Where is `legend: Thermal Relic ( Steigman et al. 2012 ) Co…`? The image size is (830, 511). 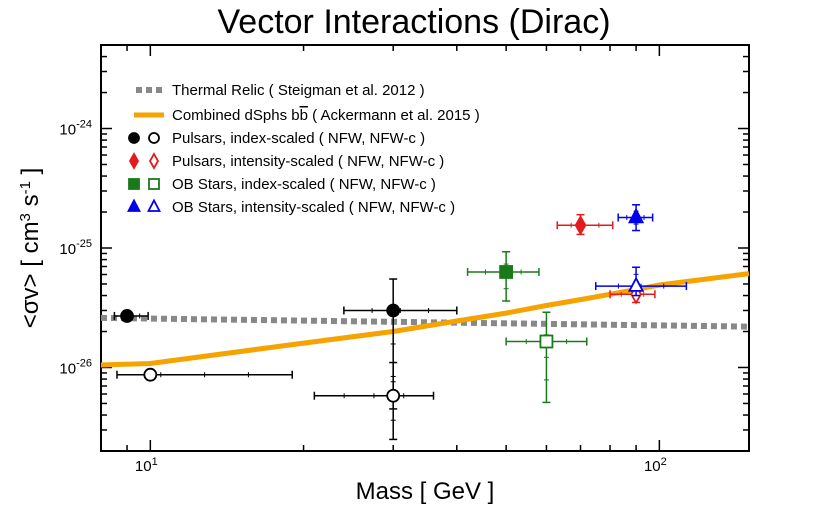 legend: Thermal Relic ( Steigman et al. 2012 ) Co… is located at coordinates (303, 149).